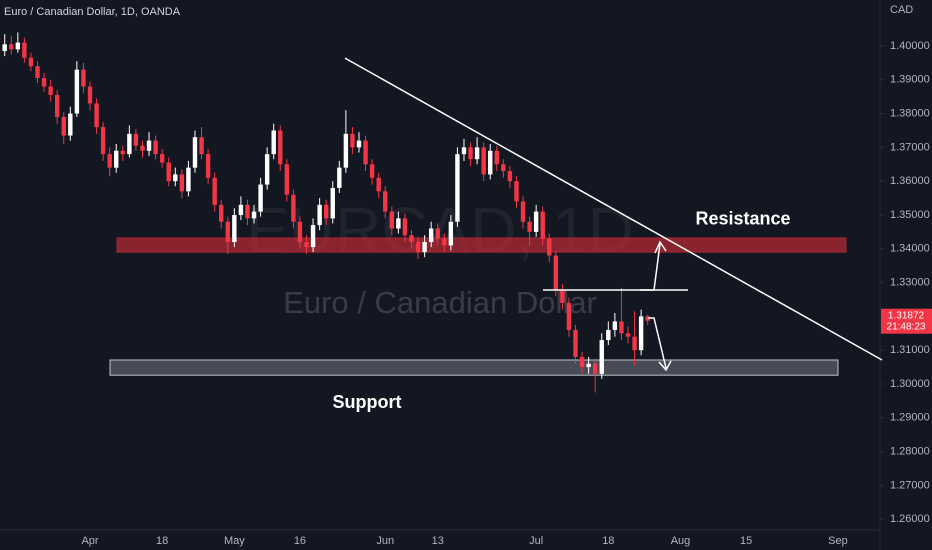  Describe the element at coordinates (910, 519) in the screenshot. I see `y-tick-label: 1.26000` at that location.